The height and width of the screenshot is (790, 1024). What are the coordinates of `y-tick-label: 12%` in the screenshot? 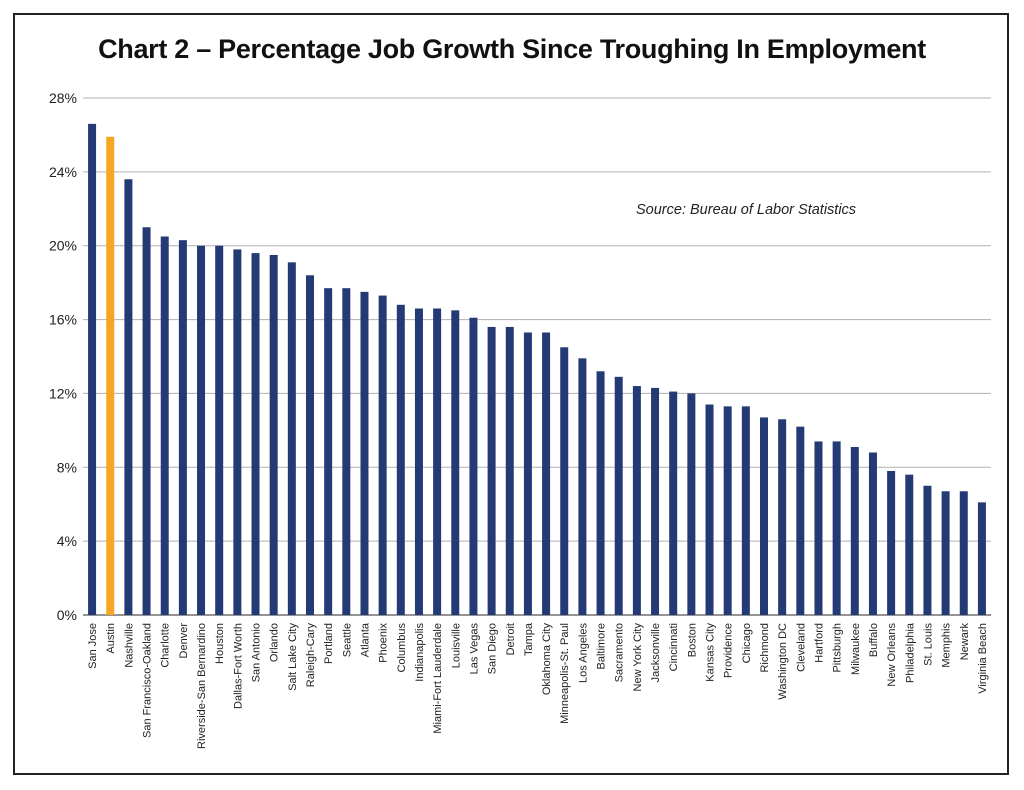 It's located at (63, 393).